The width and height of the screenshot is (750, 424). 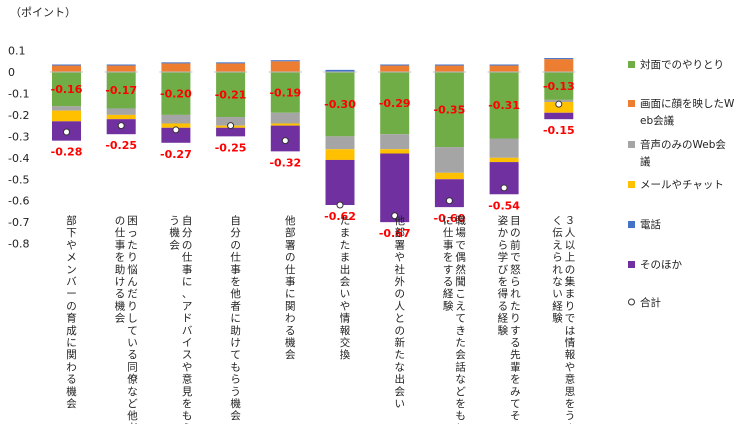 What do you see at coordinates (340, 104) in the screenshot?
I see `segment-value-label: -0.30` at bounding box center [340, 104].